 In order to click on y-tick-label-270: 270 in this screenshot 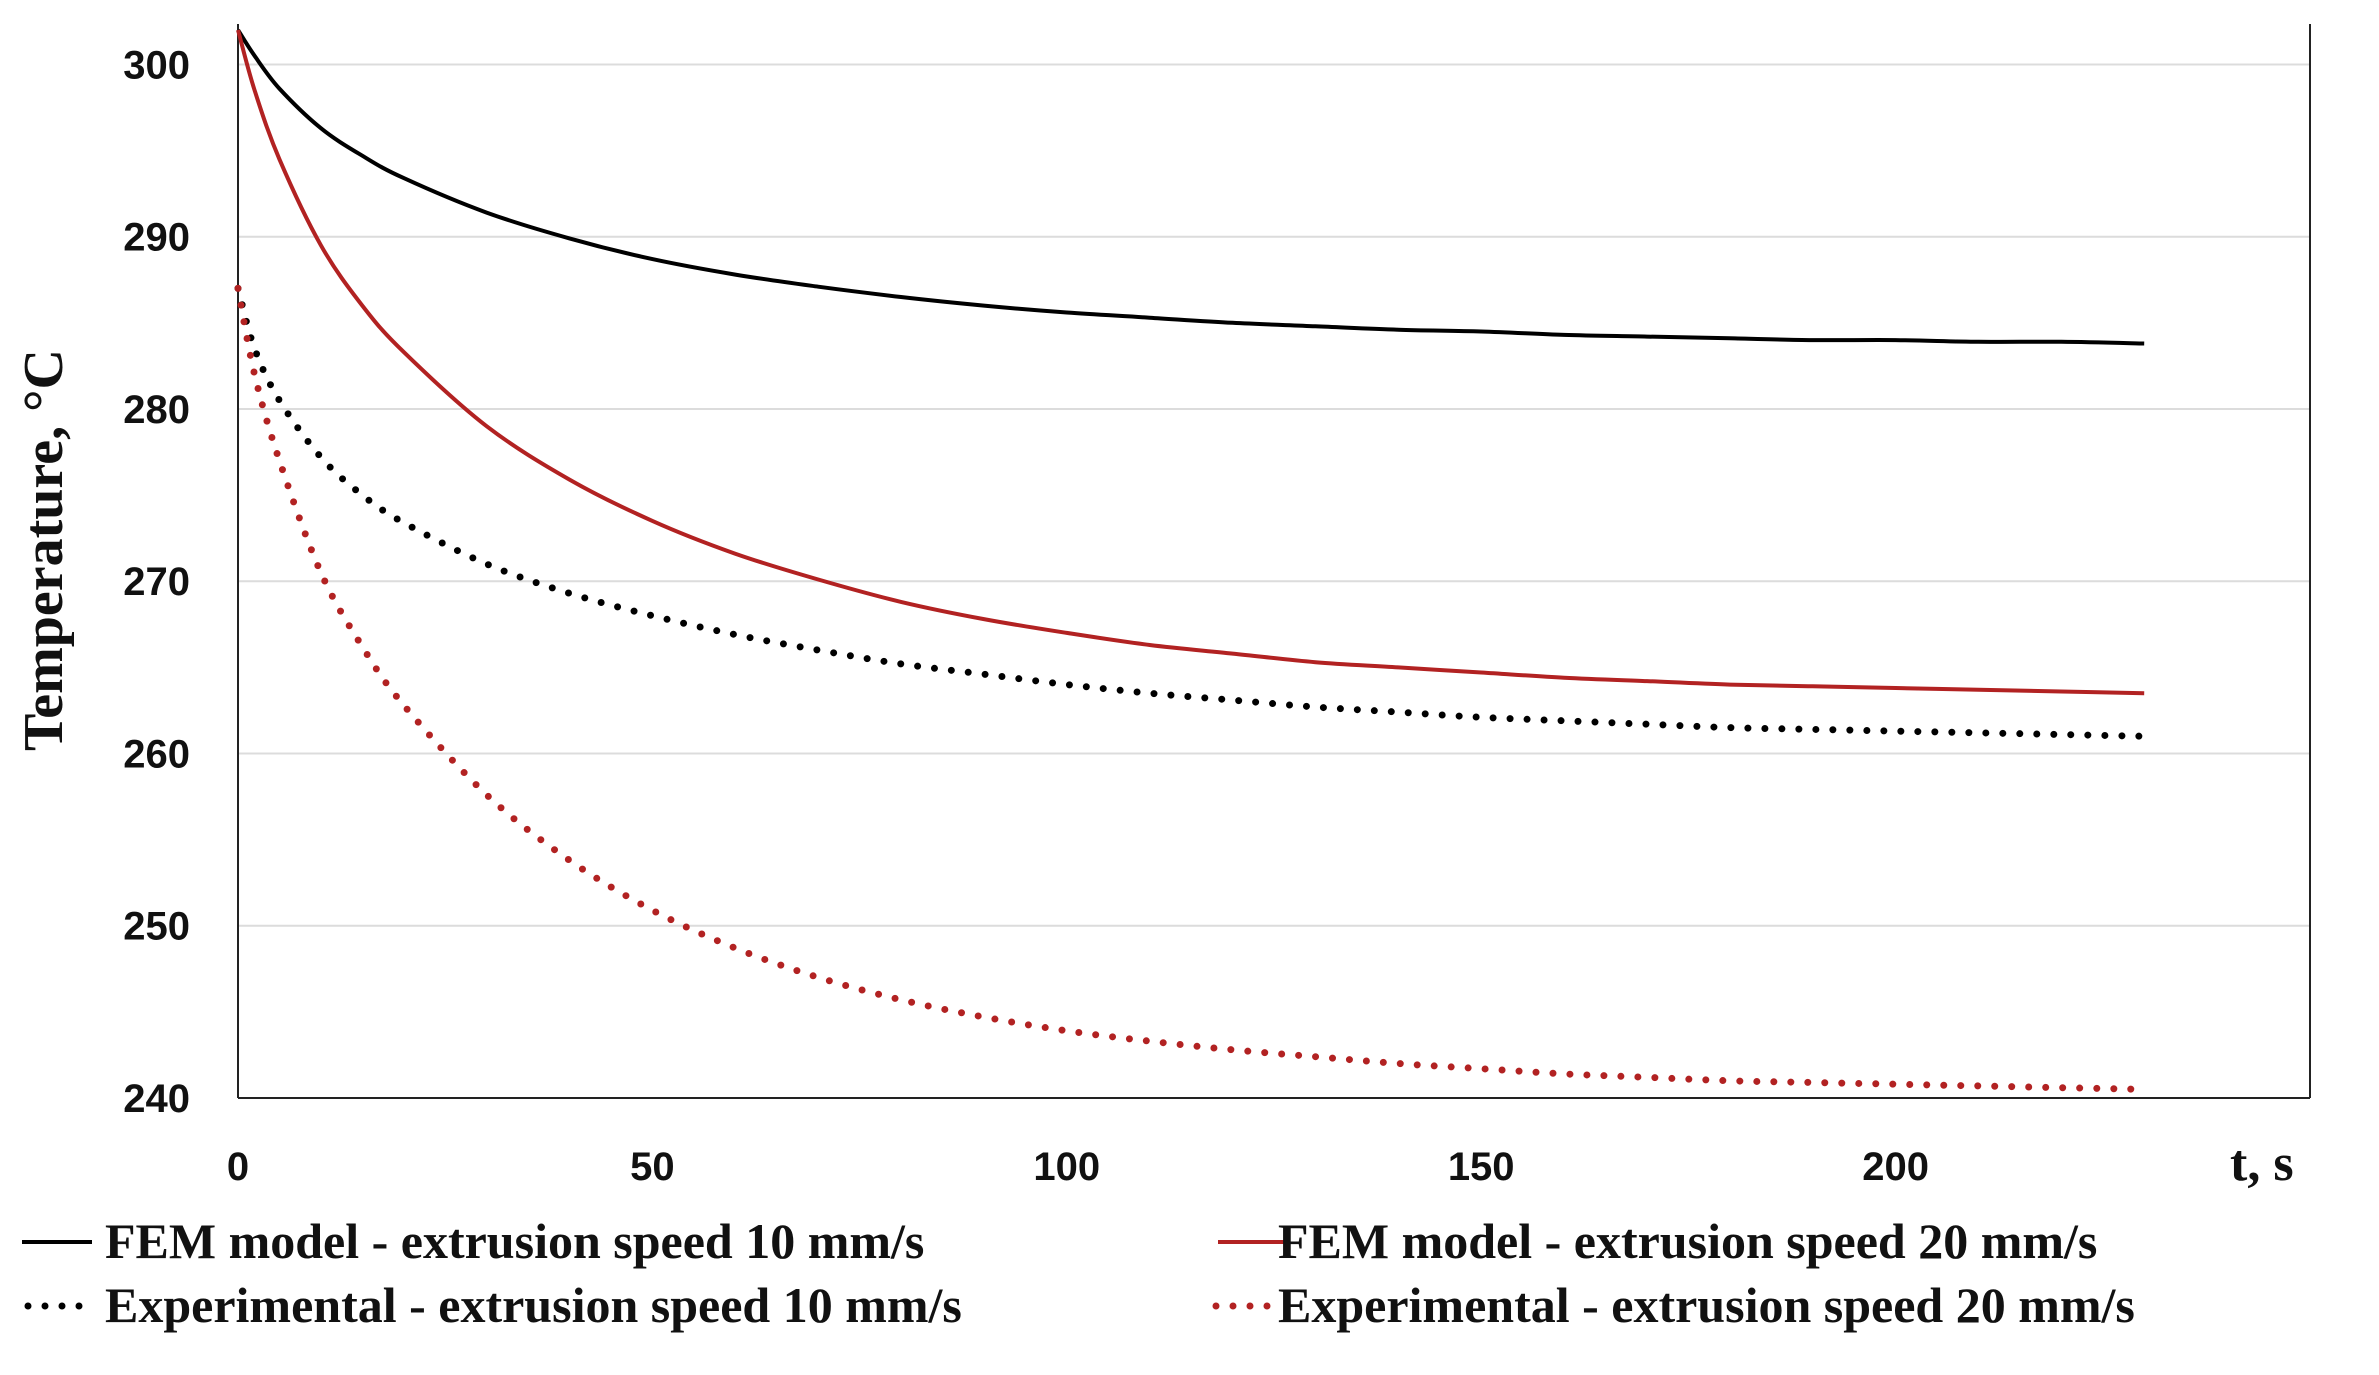, I will do `click(156, 582)`.